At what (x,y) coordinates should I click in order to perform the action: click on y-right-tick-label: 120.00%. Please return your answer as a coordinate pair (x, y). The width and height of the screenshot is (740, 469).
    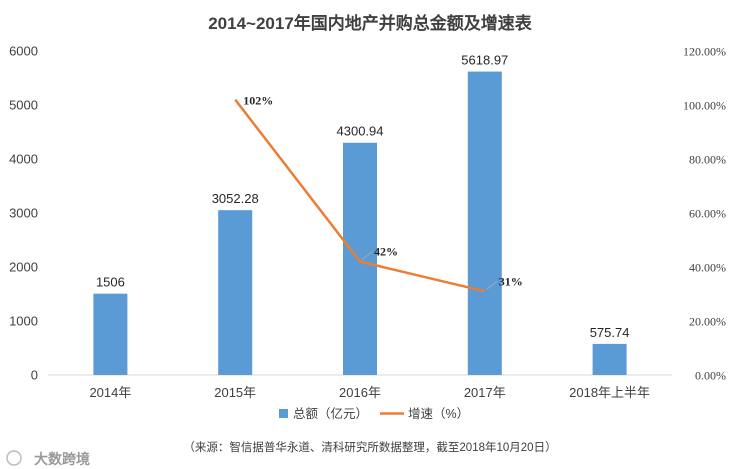
    Looking at the image, I should click on (704, 52).